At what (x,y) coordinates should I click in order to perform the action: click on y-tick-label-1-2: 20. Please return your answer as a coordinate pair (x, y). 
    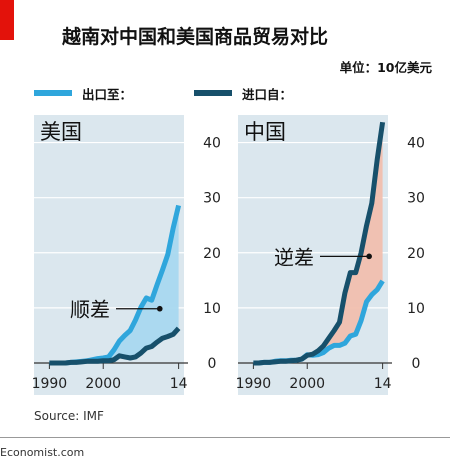
    Looking at the image, I should click on (416, 254).